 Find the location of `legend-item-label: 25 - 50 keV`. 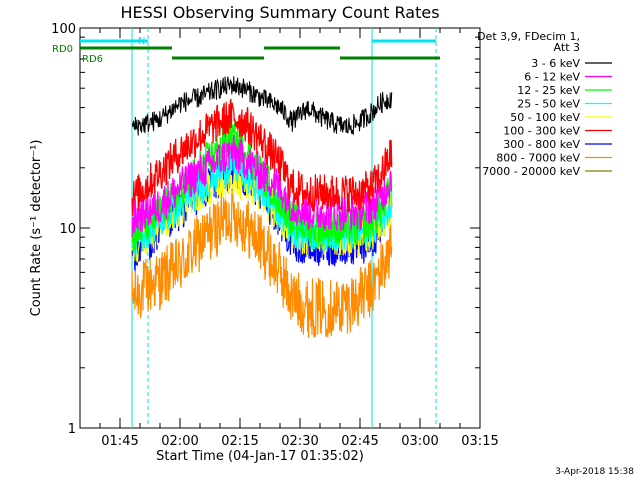

legend-item-label: 25 - 50 keV is located at coordinates (548, 104).